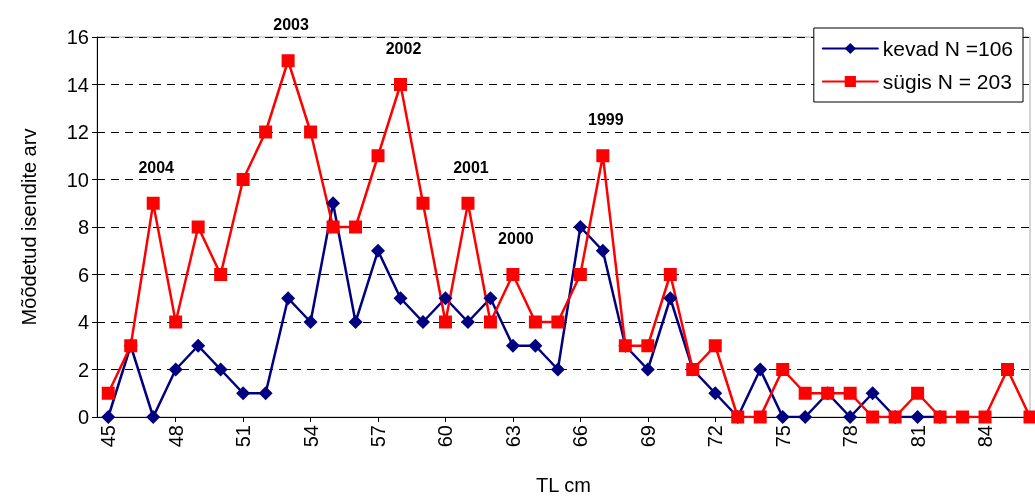 This screenshot has width=1035, height=504. What do you see at coordinates (156, 167) in the screenshot?
I see `annotation: 2004` at bounding box center [156, 167].